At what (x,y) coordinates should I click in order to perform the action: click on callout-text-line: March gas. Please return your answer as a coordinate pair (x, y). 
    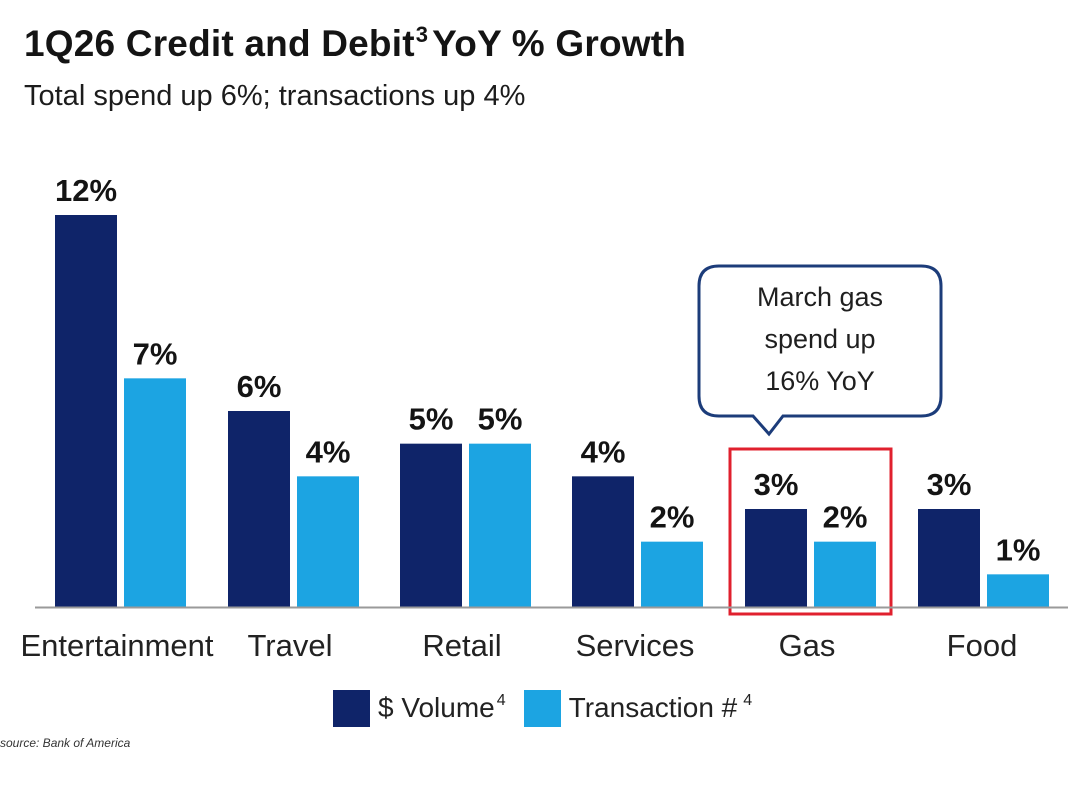
    Looking at the image, I should click on (820, 297).